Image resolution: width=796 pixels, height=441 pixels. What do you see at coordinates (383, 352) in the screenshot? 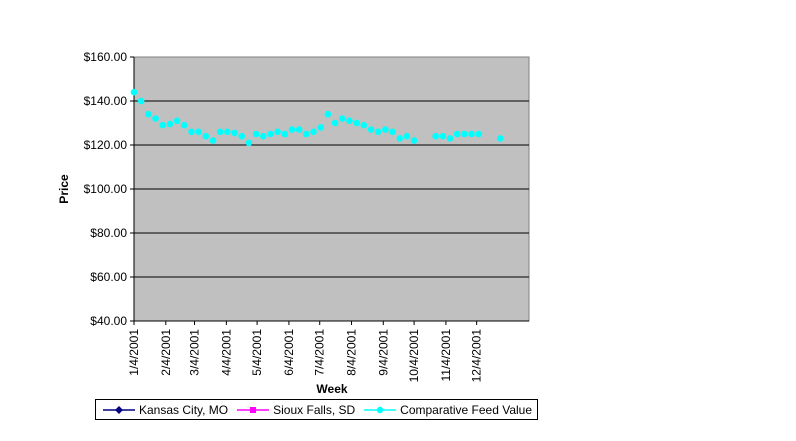
I see `x-tick-label: 9/4/2001` at bounding box center [383, 352].